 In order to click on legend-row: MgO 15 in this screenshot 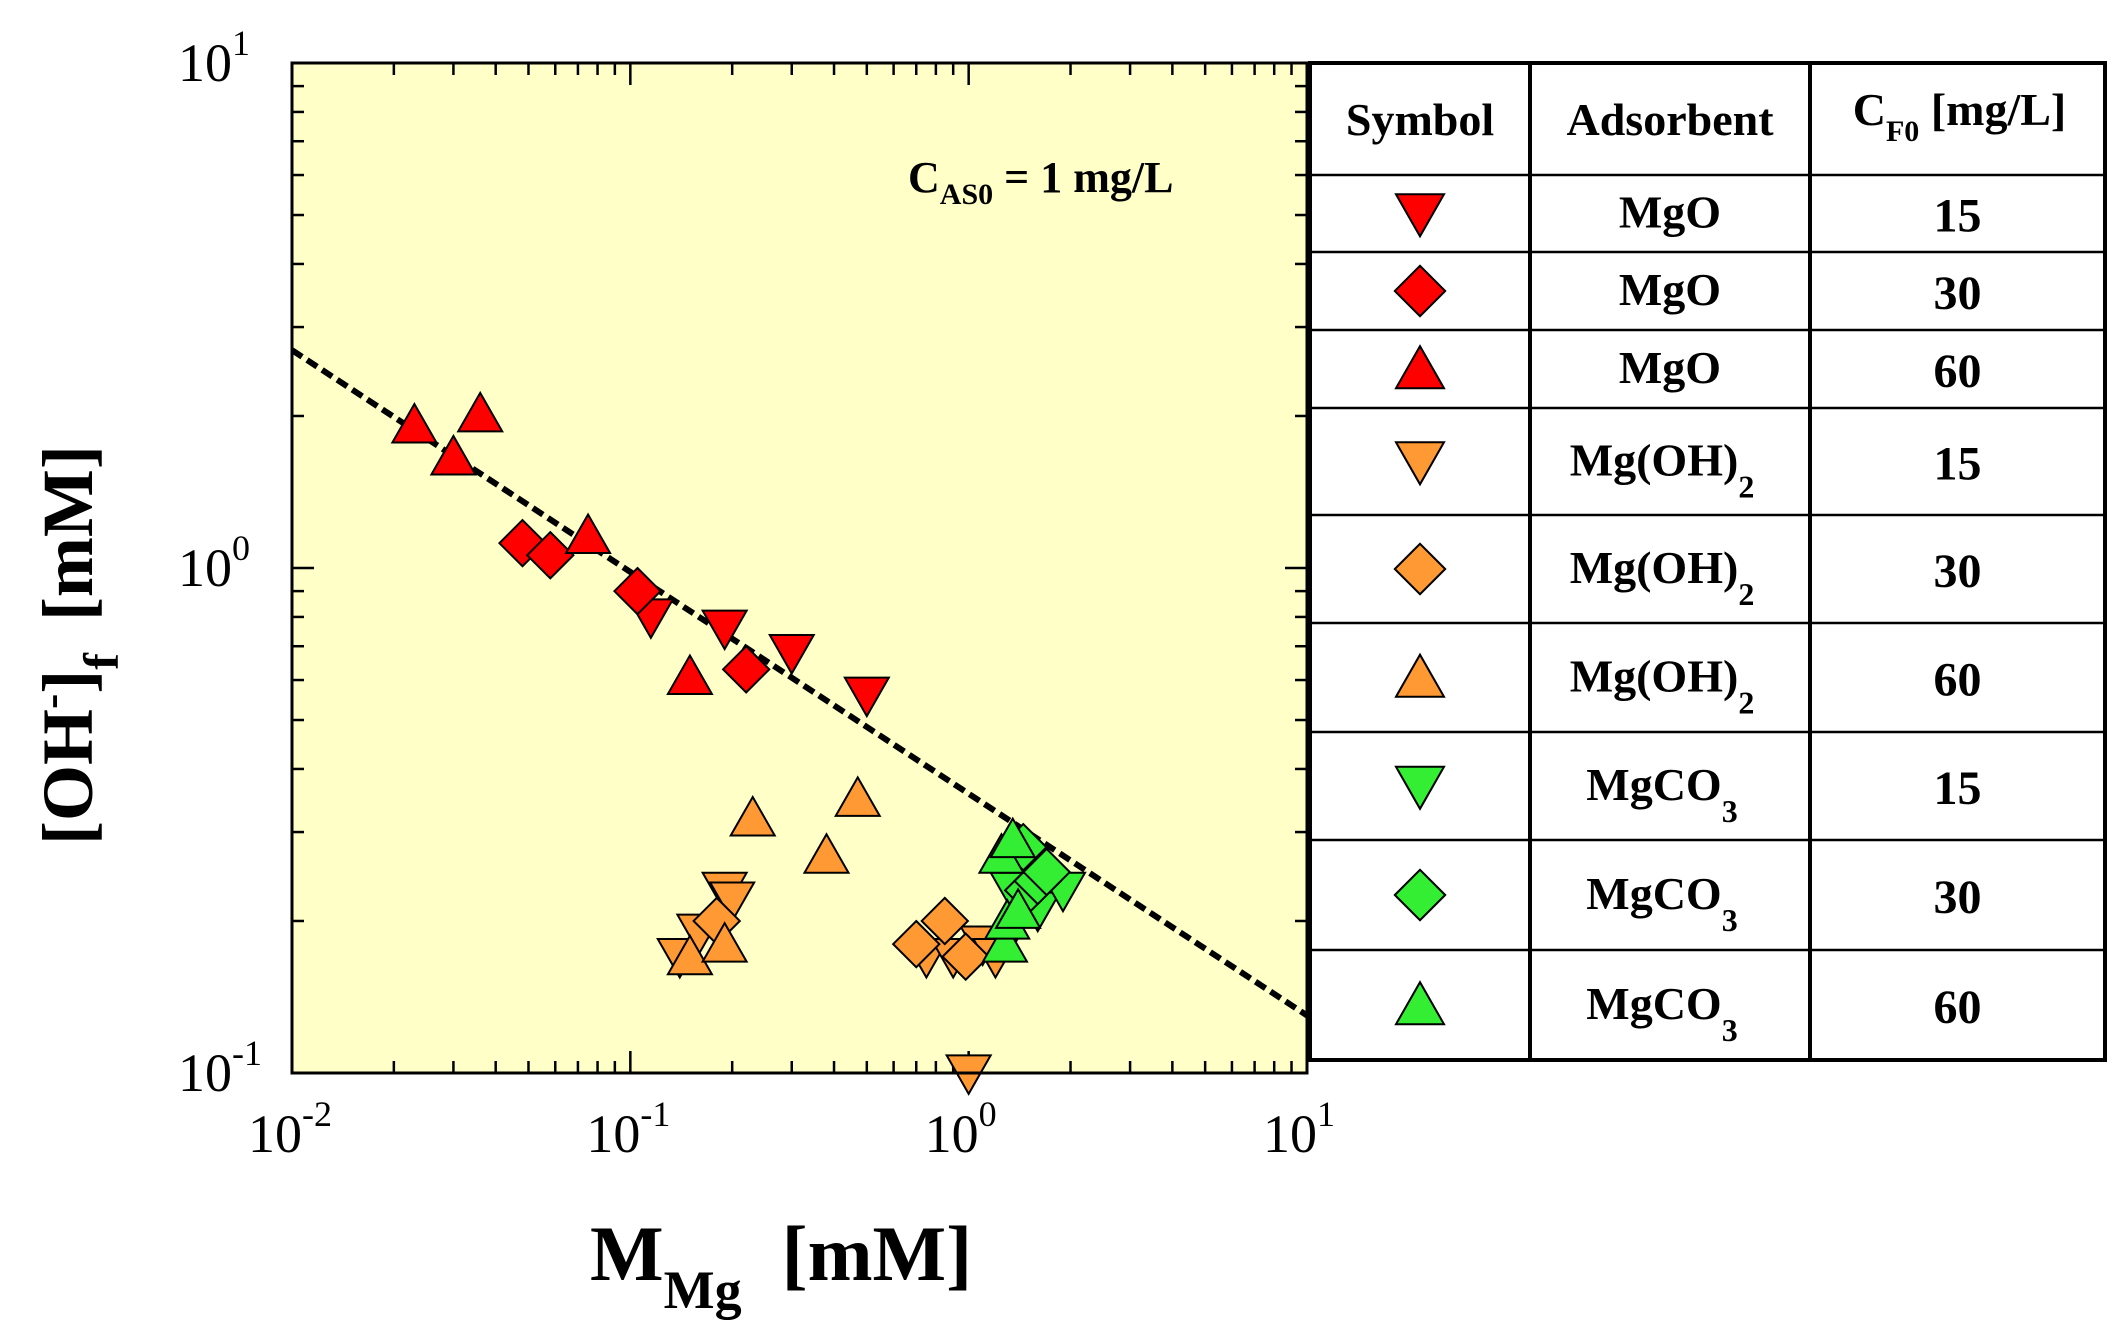, I will do `click(1688, 215)`.